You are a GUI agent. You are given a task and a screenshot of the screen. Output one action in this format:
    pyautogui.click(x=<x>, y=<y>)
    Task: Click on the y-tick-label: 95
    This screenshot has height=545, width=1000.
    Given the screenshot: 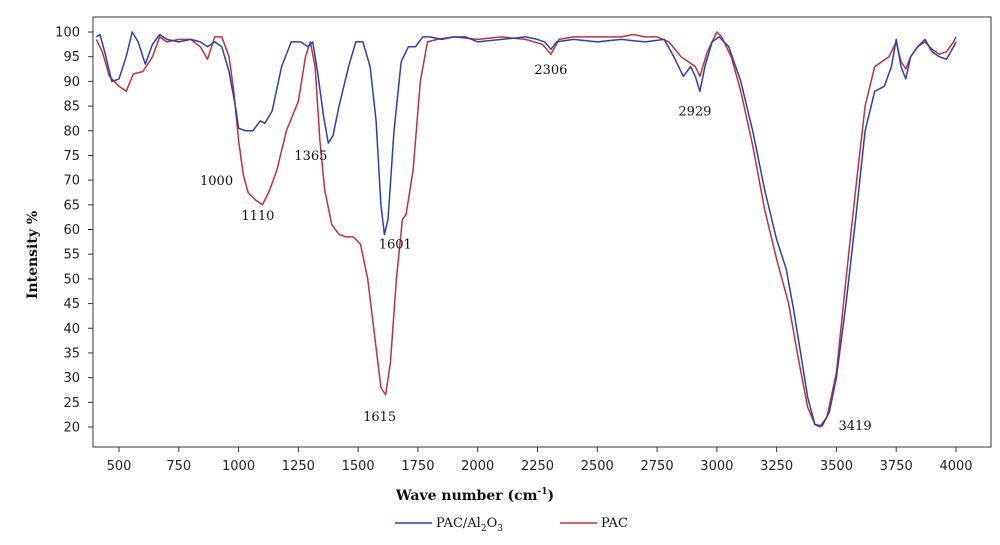 What is the action you would take?
    pyautogui.click(x=71, y=57)
    